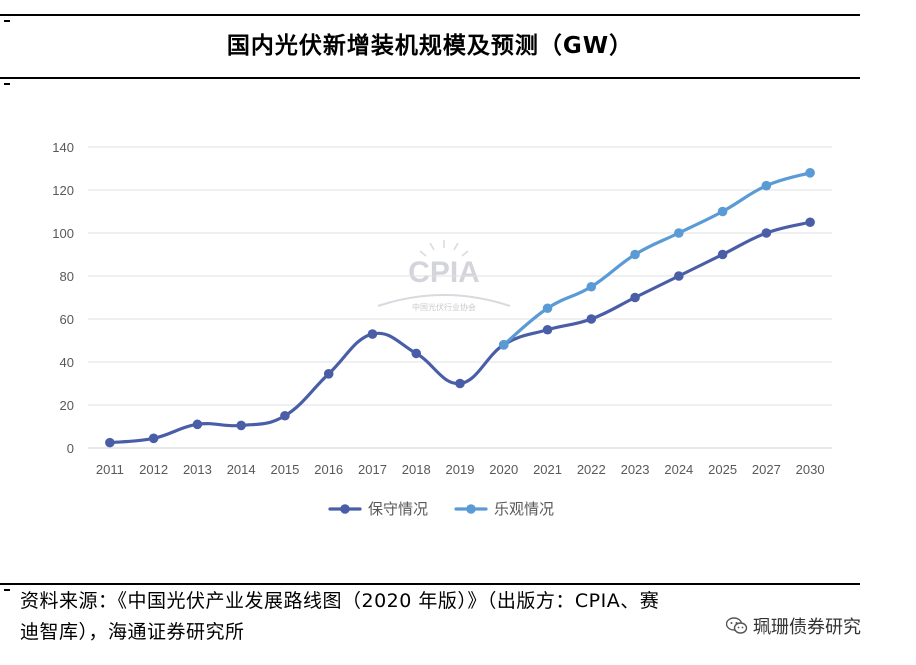 The height and width of the screenshot is (665, 916). I want to click on watermark-text: CPIA, so click(444, 272).